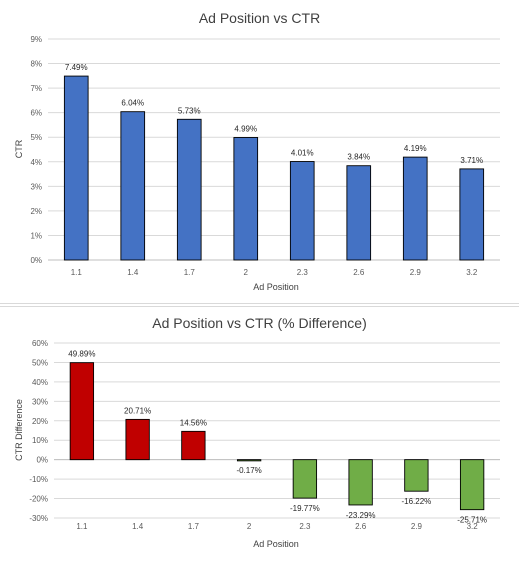 Image resolution: width=519 pixels, height=568 pixels. I want to click on y-tick-label: 6%, so click(36, 113).